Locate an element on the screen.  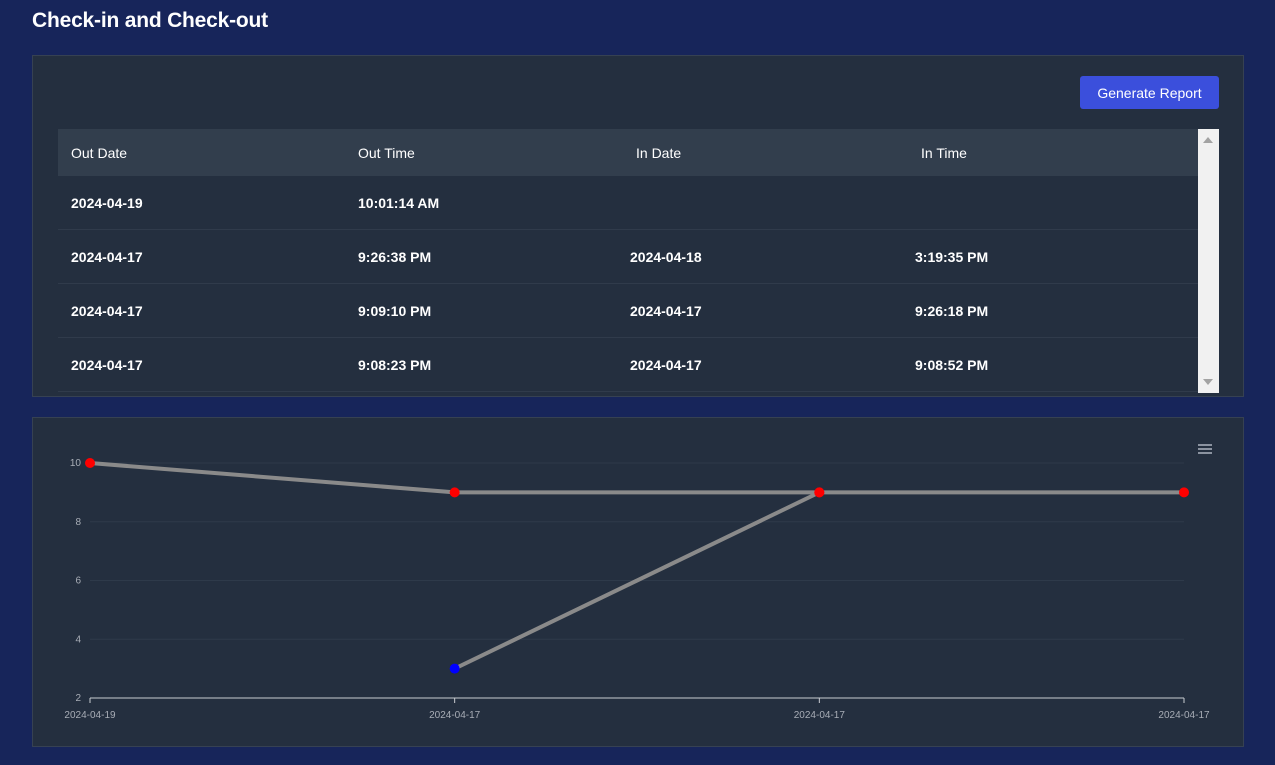
in-time-cell: 9:26:18 PM is located at coordinates (1053, 310).